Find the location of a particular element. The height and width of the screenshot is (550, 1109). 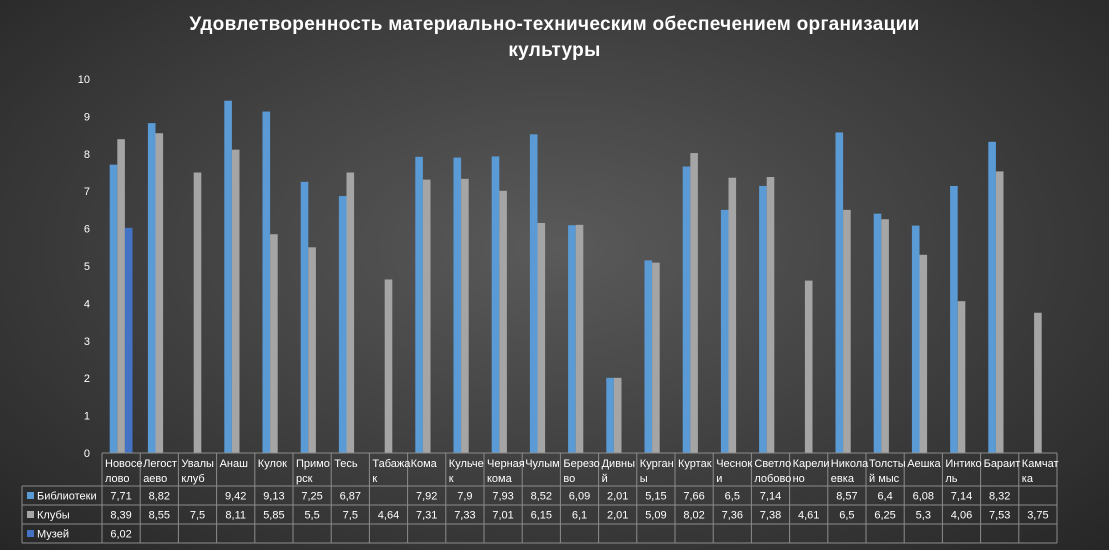

category-label: но is located at coordinates (799, 479).